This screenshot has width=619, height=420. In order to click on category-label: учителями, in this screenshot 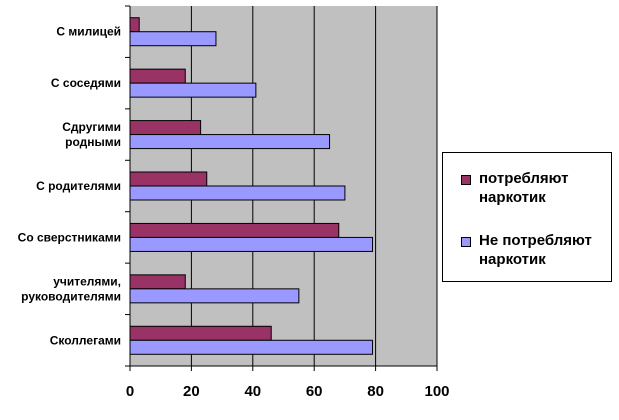, I will do `click(87, 281)`.